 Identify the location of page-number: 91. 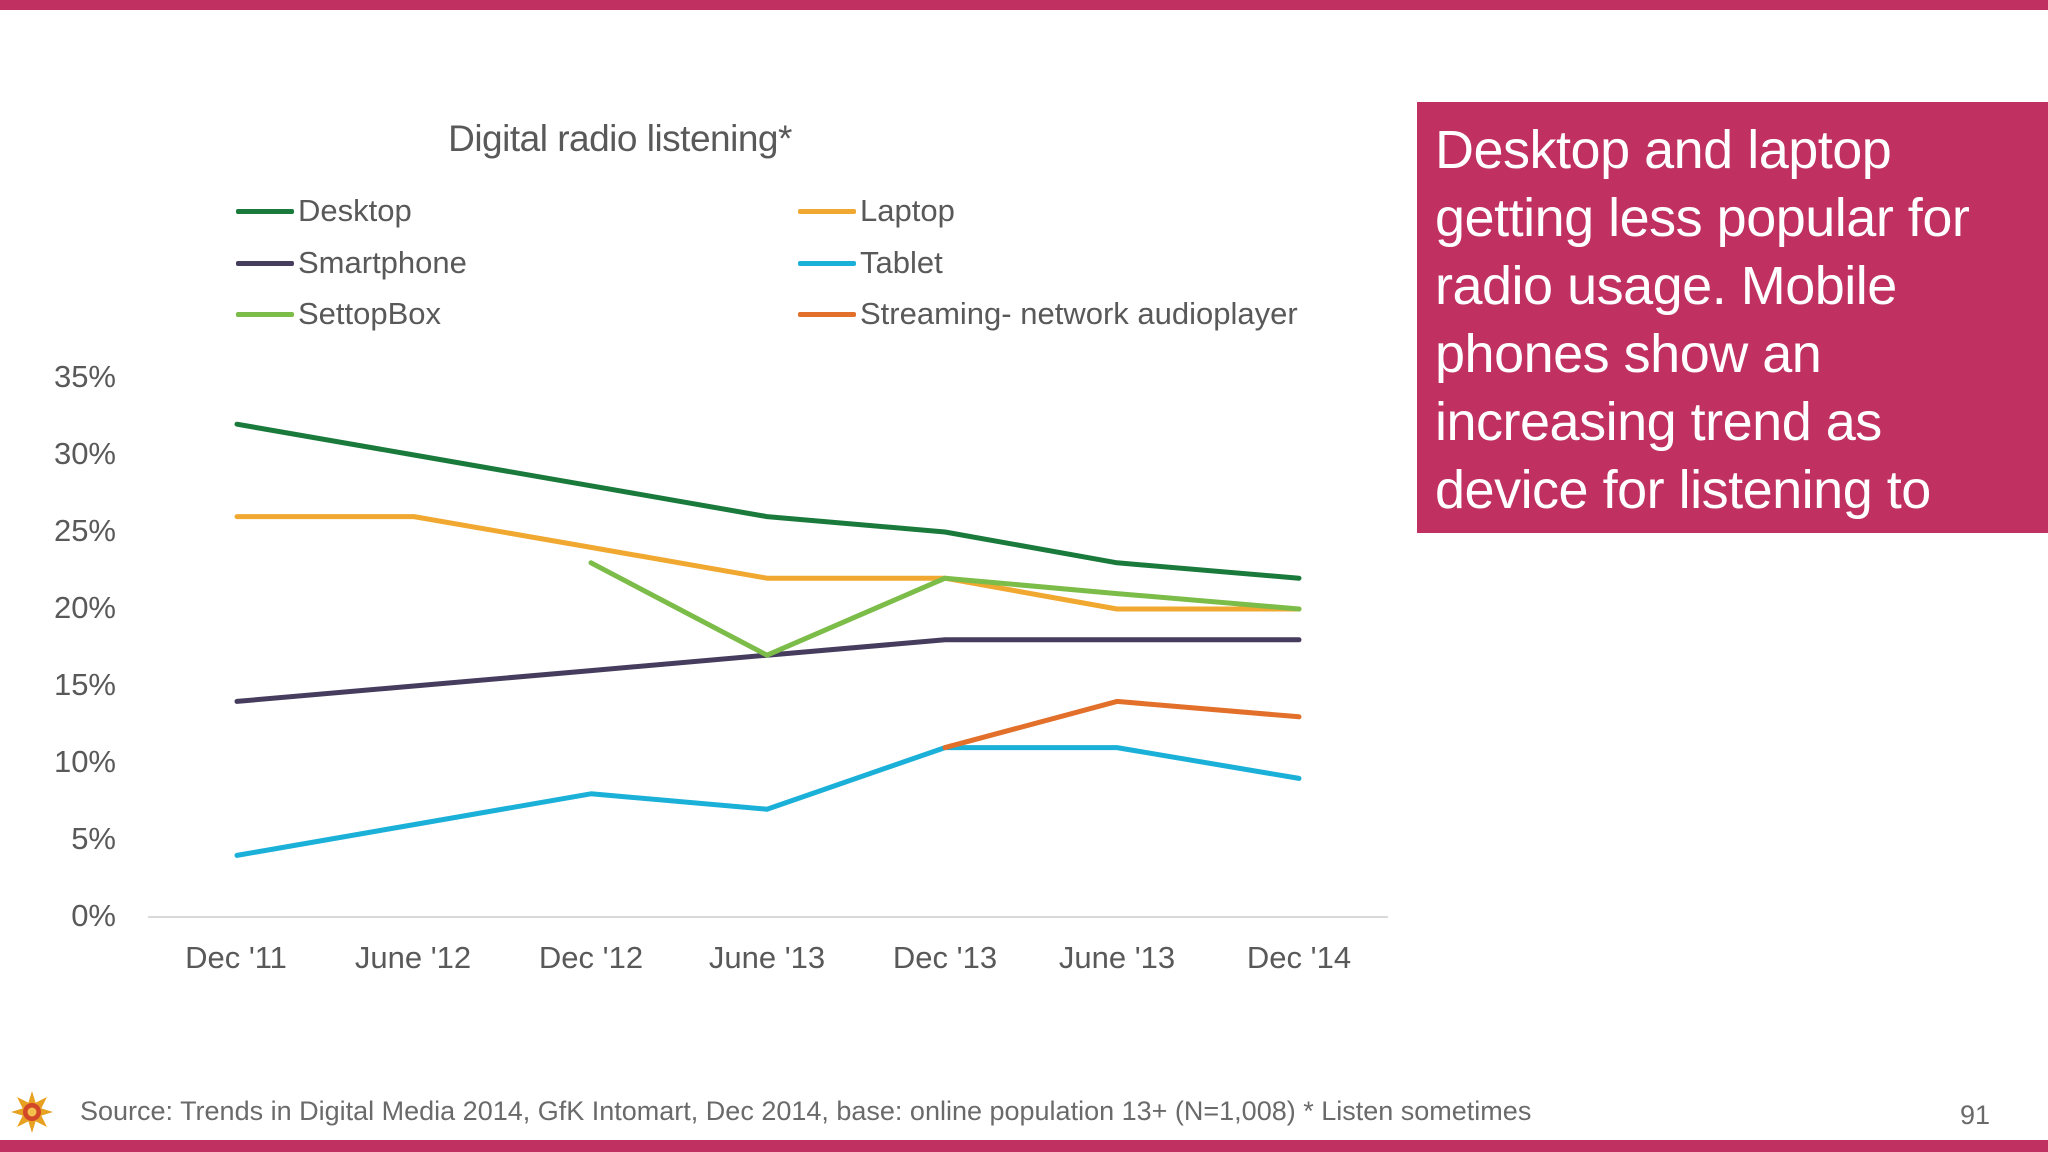
(1974, 1115).